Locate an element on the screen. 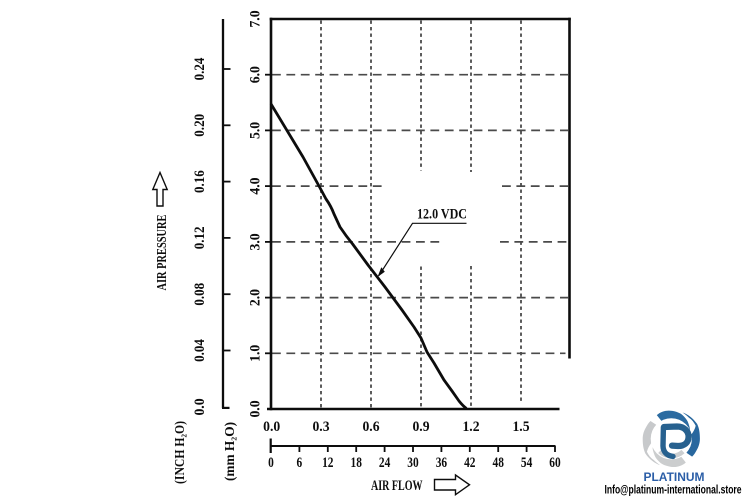  svg-text: 0.08 is located at coordinates (200, 294).